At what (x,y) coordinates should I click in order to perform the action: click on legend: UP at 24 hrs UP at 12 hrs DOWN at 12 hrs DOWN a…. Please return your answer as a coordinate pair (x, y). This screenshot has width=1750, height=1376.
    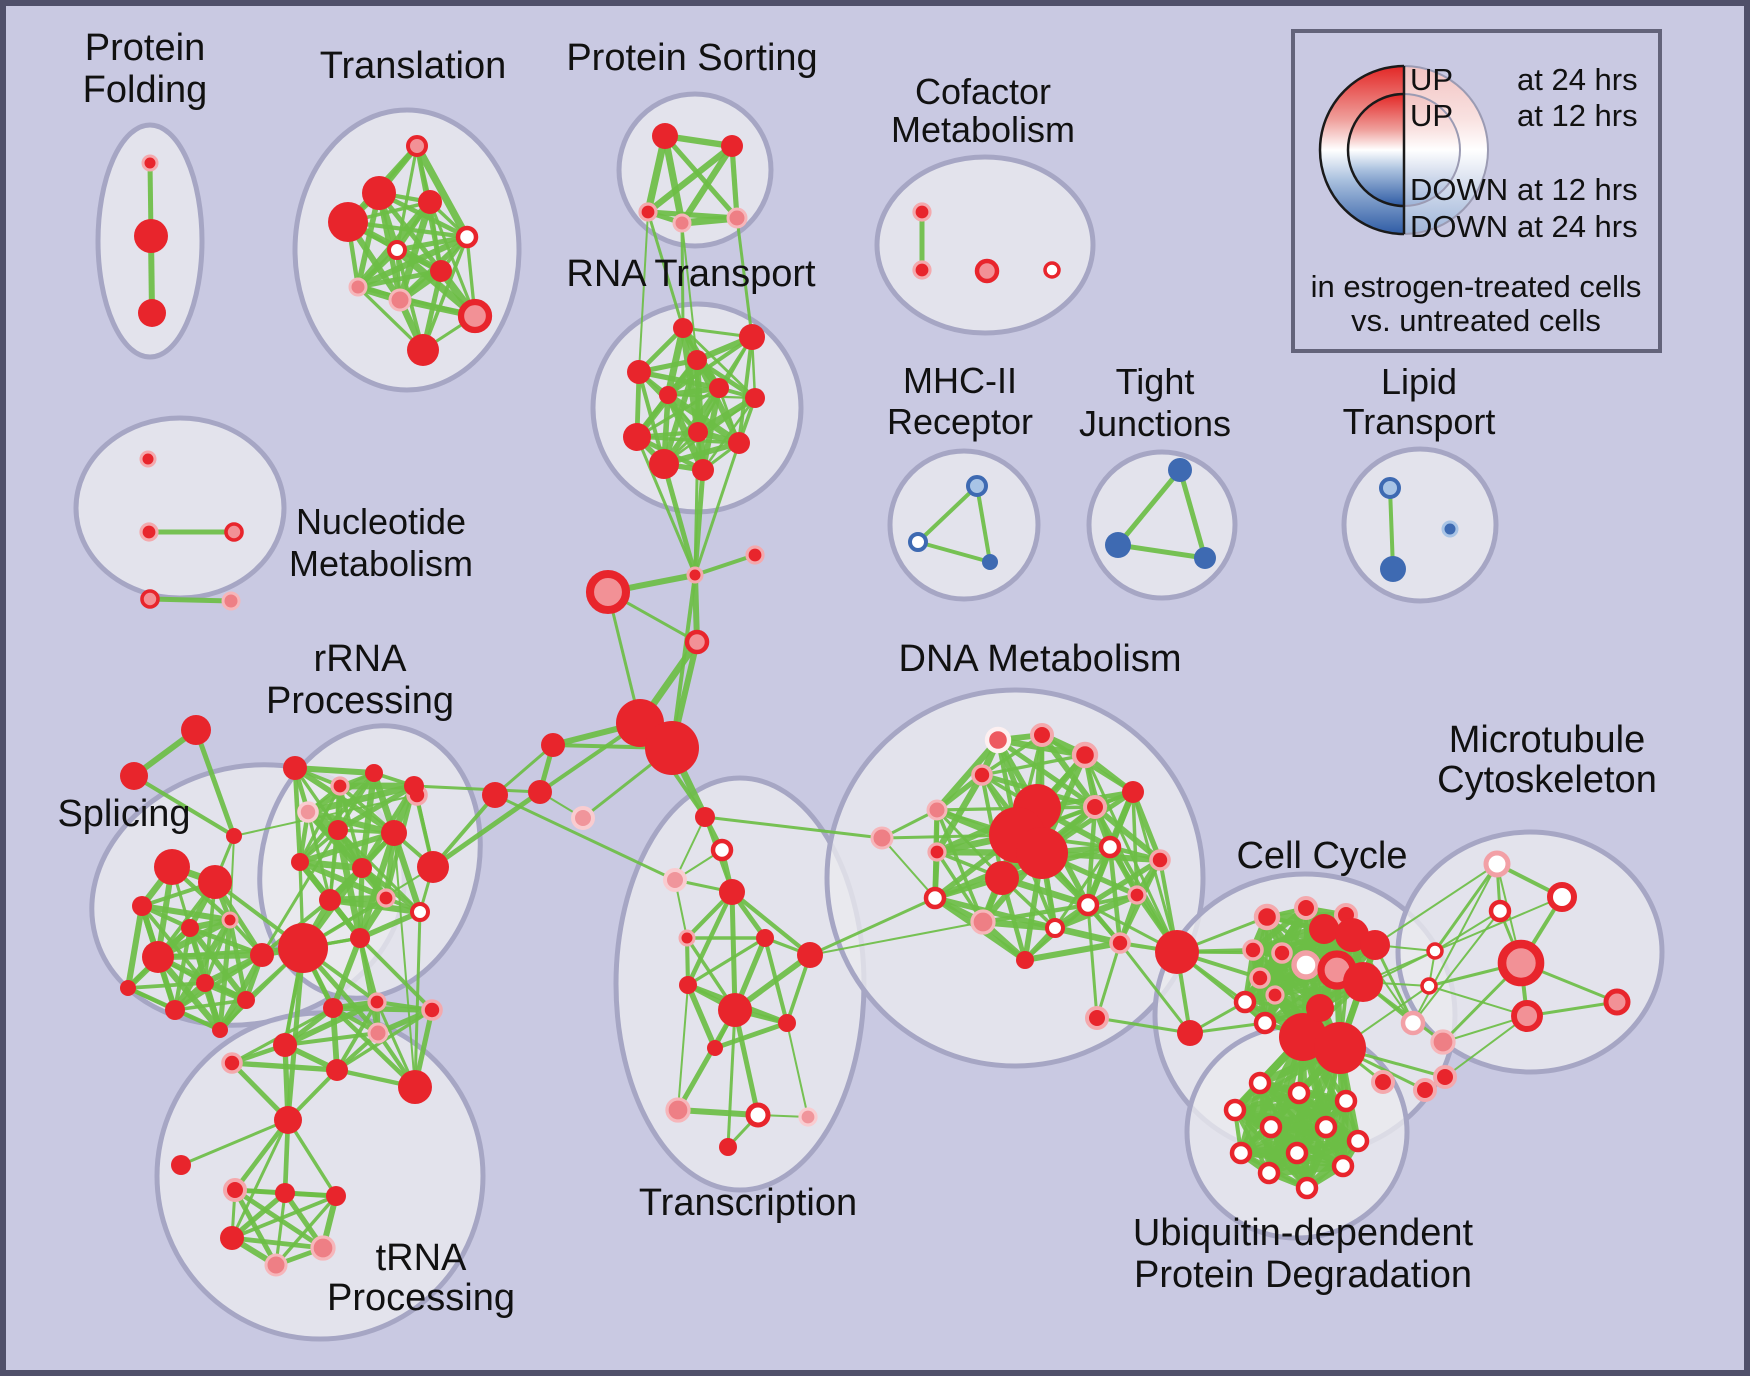
    Looking at the image, I should click on (1476, 191).